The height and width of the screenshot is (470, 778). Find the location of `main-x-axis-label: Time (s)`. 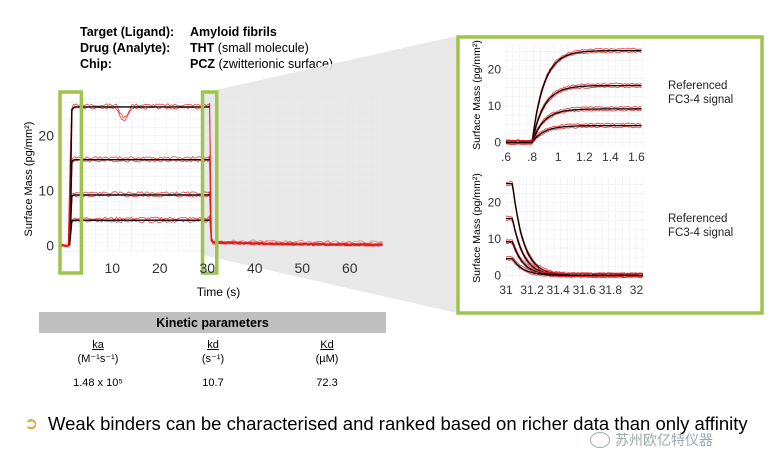

main-x-axis-label: Time (s) is located at coordinates (219, 292).